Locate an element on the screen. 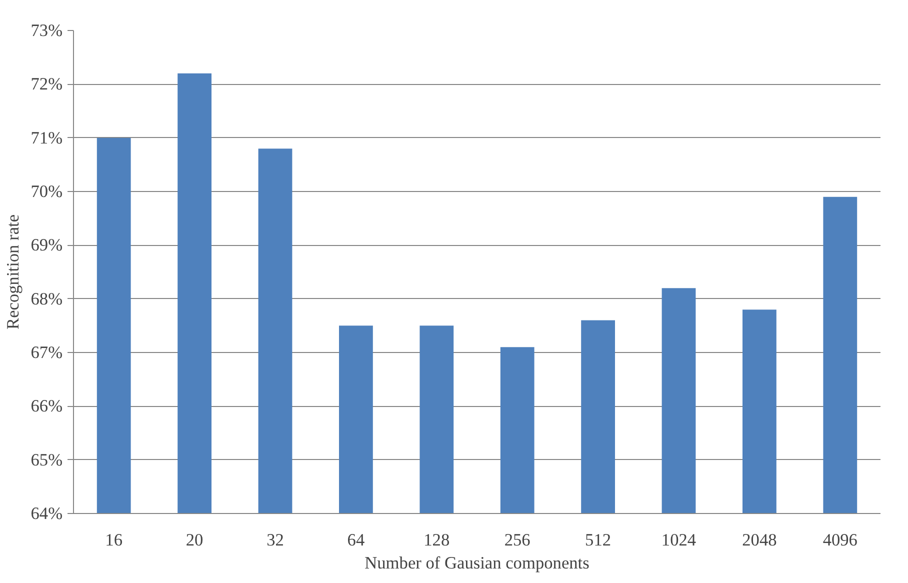 This screenshot has height=583, width=908. y-tick-label: 64% is located at coordinates (46, 513).